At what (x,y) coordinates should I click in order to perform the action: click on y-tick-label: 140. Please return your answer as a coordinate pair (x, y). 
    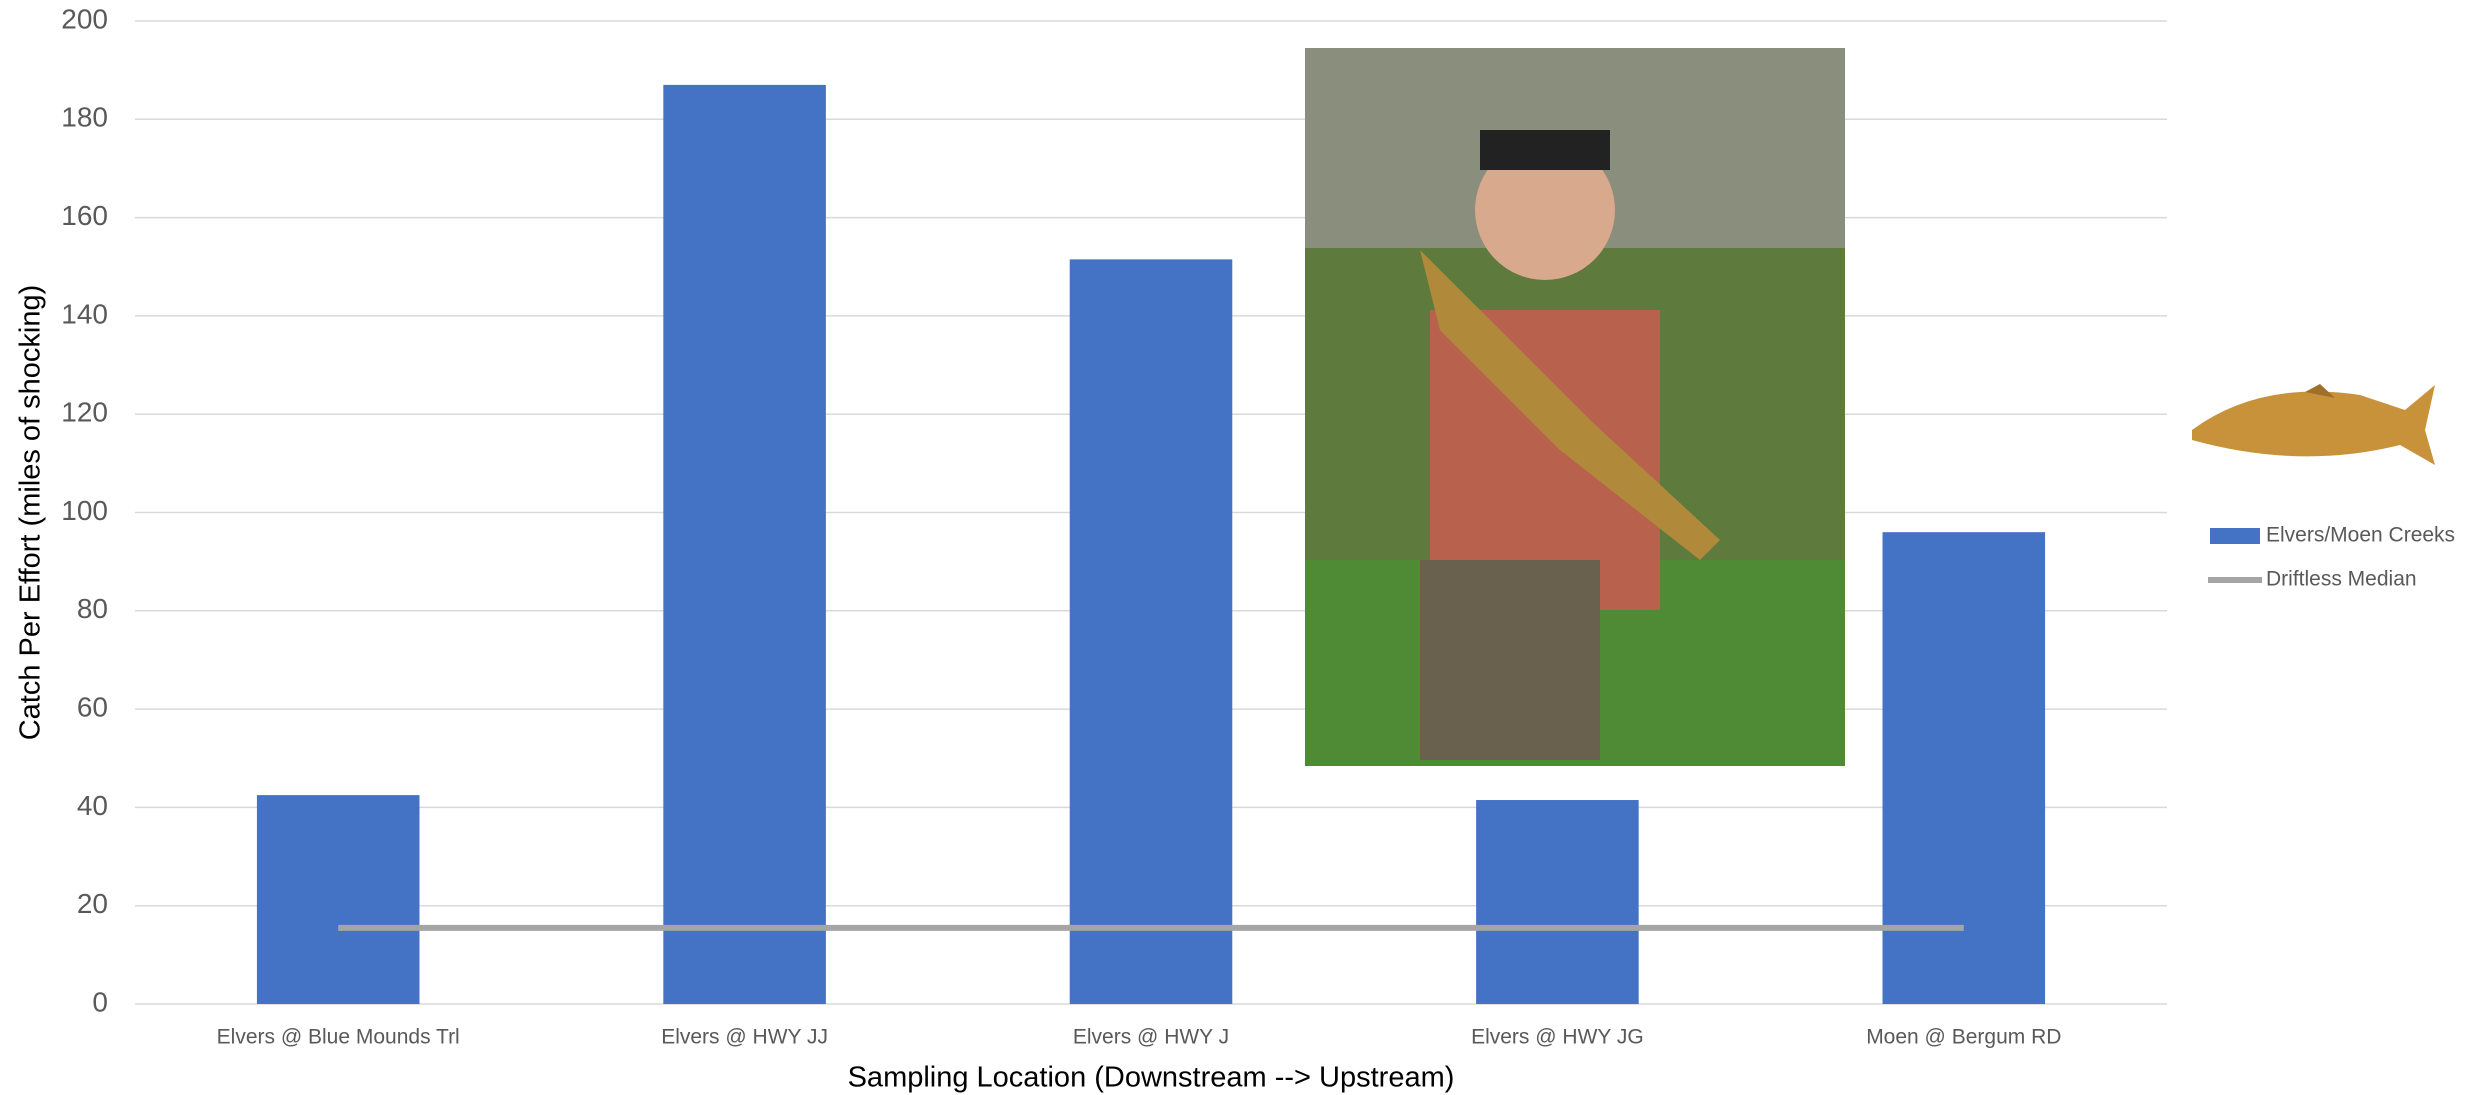
    Looking at the image, I should click on (84, 313).